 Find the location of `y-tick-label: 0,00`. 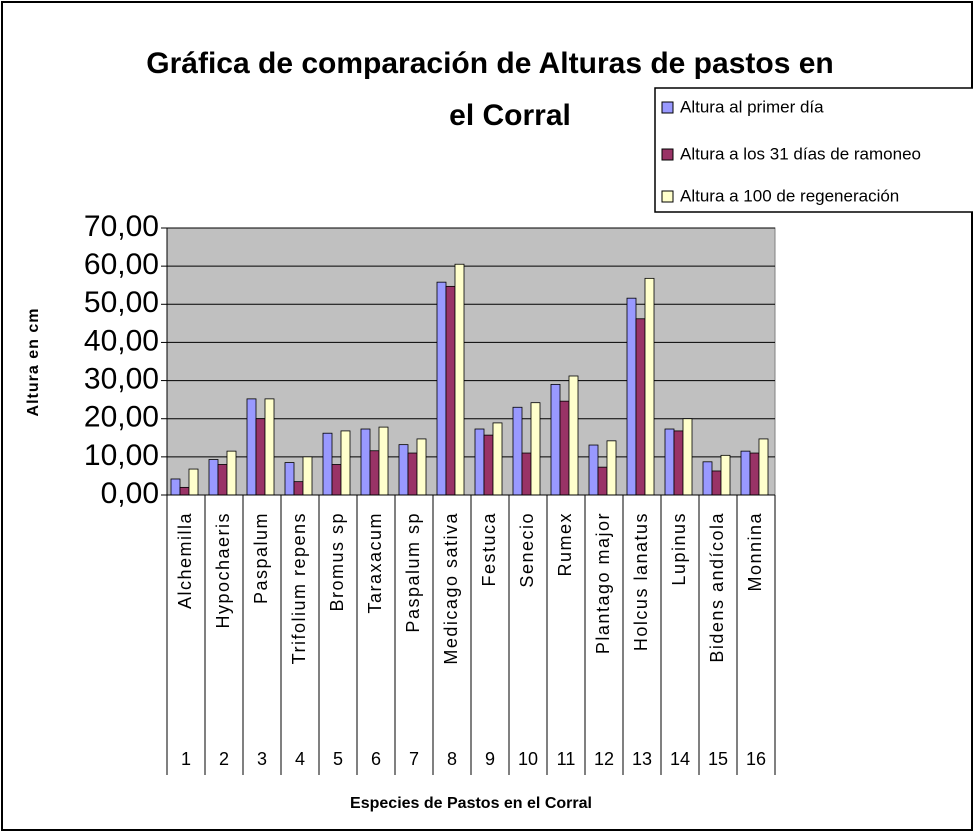

y-tick-label: 0,00 is located at coordinates (130, 493).